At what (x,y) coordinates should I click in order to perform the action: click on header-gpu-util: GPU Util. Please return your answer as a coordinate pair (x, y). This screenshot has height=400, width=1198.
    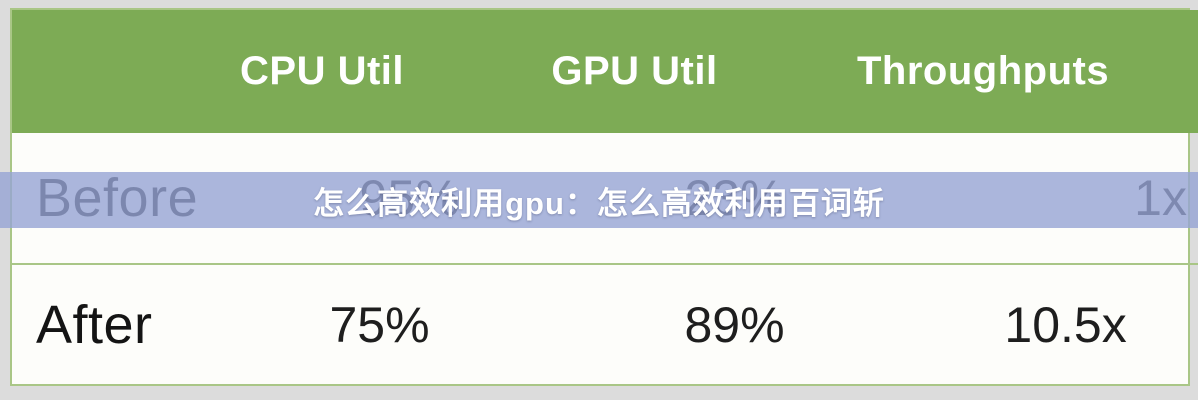
    Looking at the image, I should click on (634, 71).